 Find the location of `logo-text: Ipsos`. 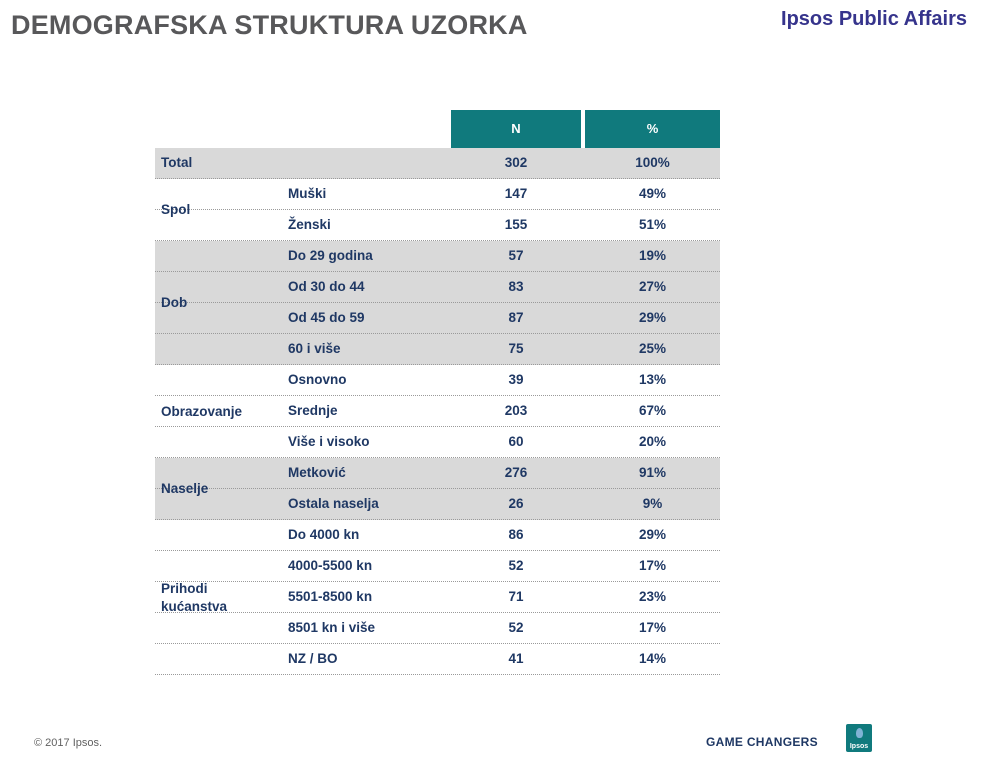

logo-text: Ipsos is located at coordinates (859, 746).